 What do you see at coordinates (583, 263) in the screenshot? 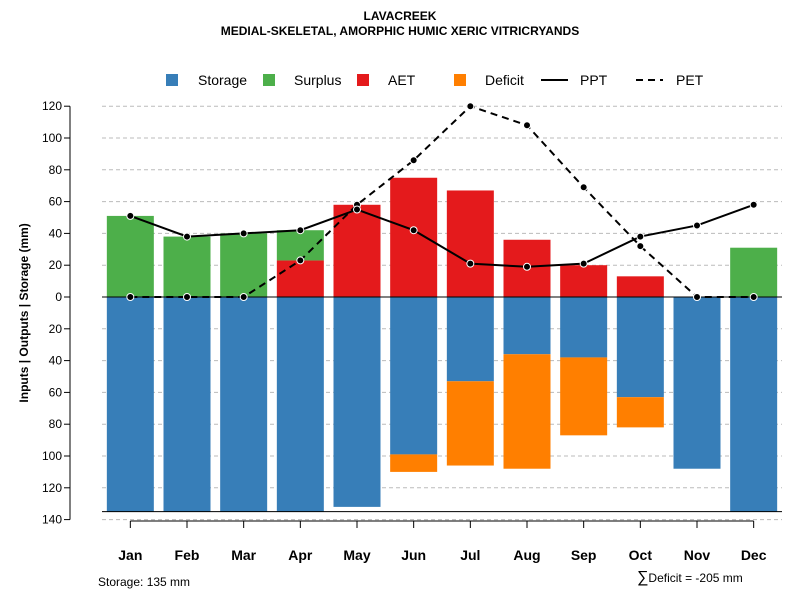
I see `ppt-point-sep` at bounding box center [583, 263].